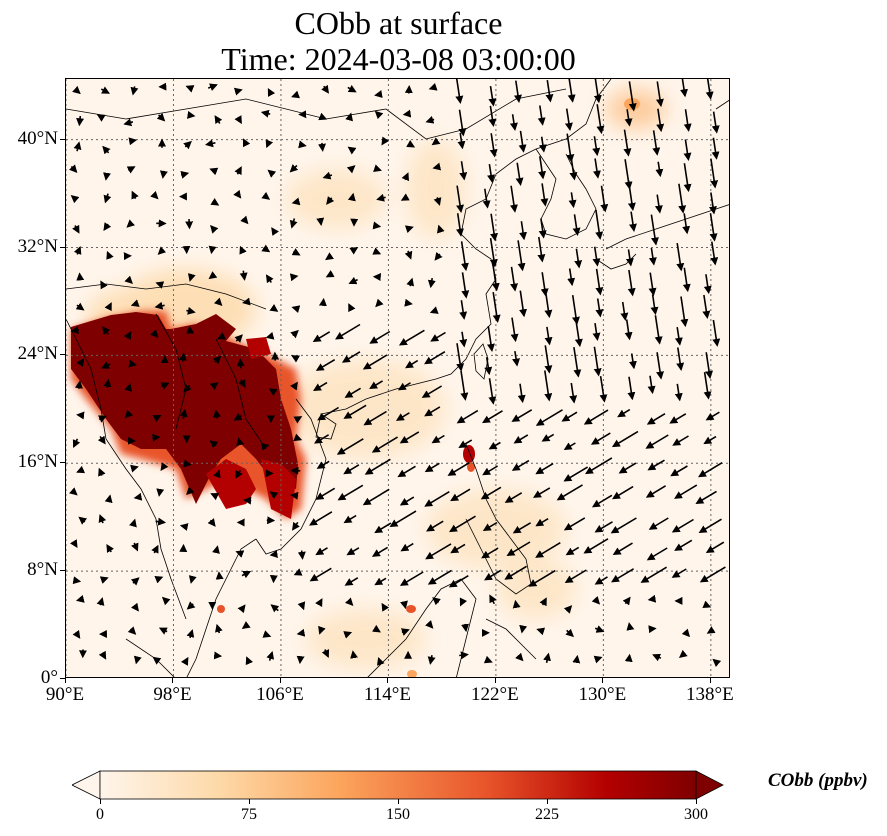 This screenshot has width=887, height=836. What do you see at coordinates (602, 694) in the screenshot?
I see `lon-tick-label-5: 130°E` at bounding box center [602, 694].